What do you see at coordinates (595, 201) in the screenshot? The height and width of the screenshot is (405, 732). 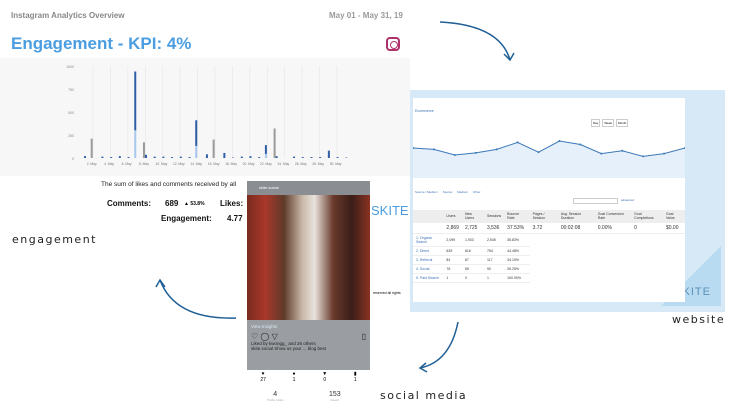 I see `table-search-input` at bounding box center [595, 201].